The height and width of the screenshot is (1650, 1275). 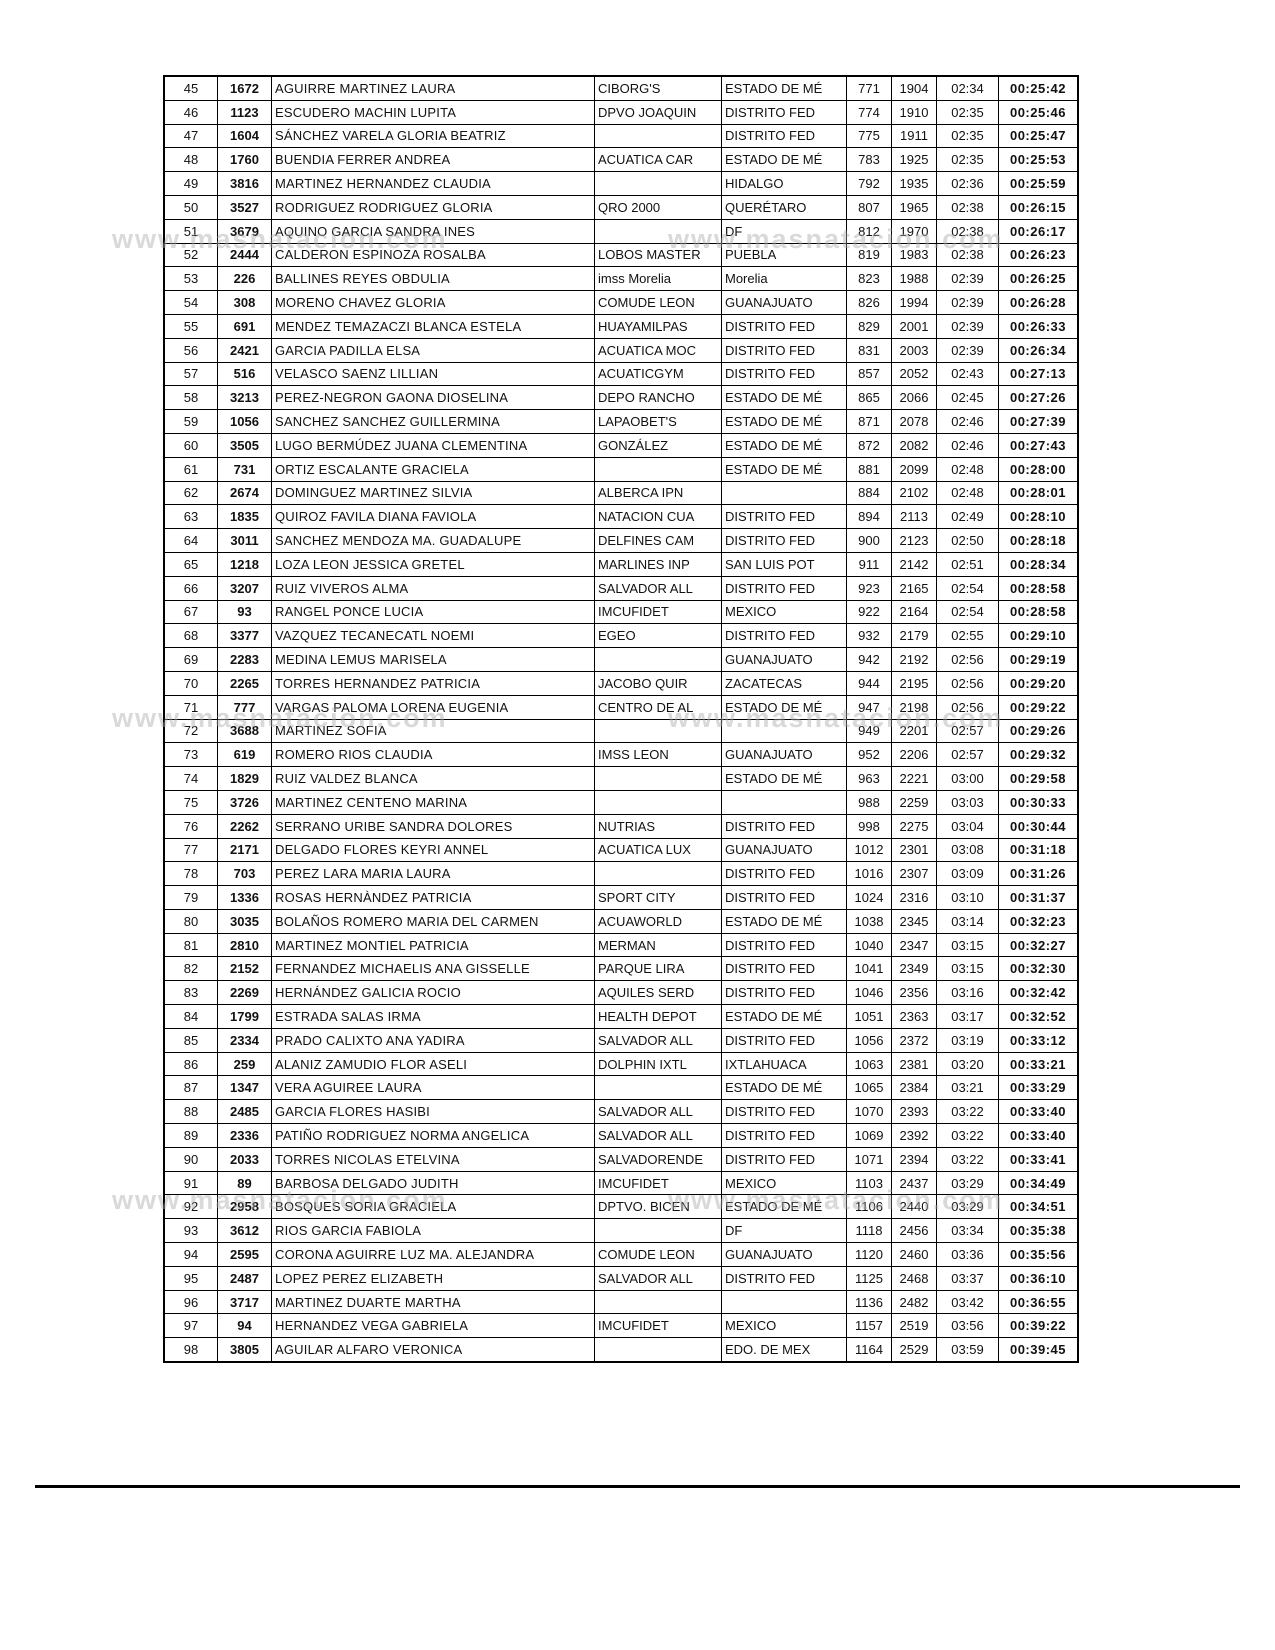 I want to click on col-bib-number: 2485, so click(x=244, y=1112).